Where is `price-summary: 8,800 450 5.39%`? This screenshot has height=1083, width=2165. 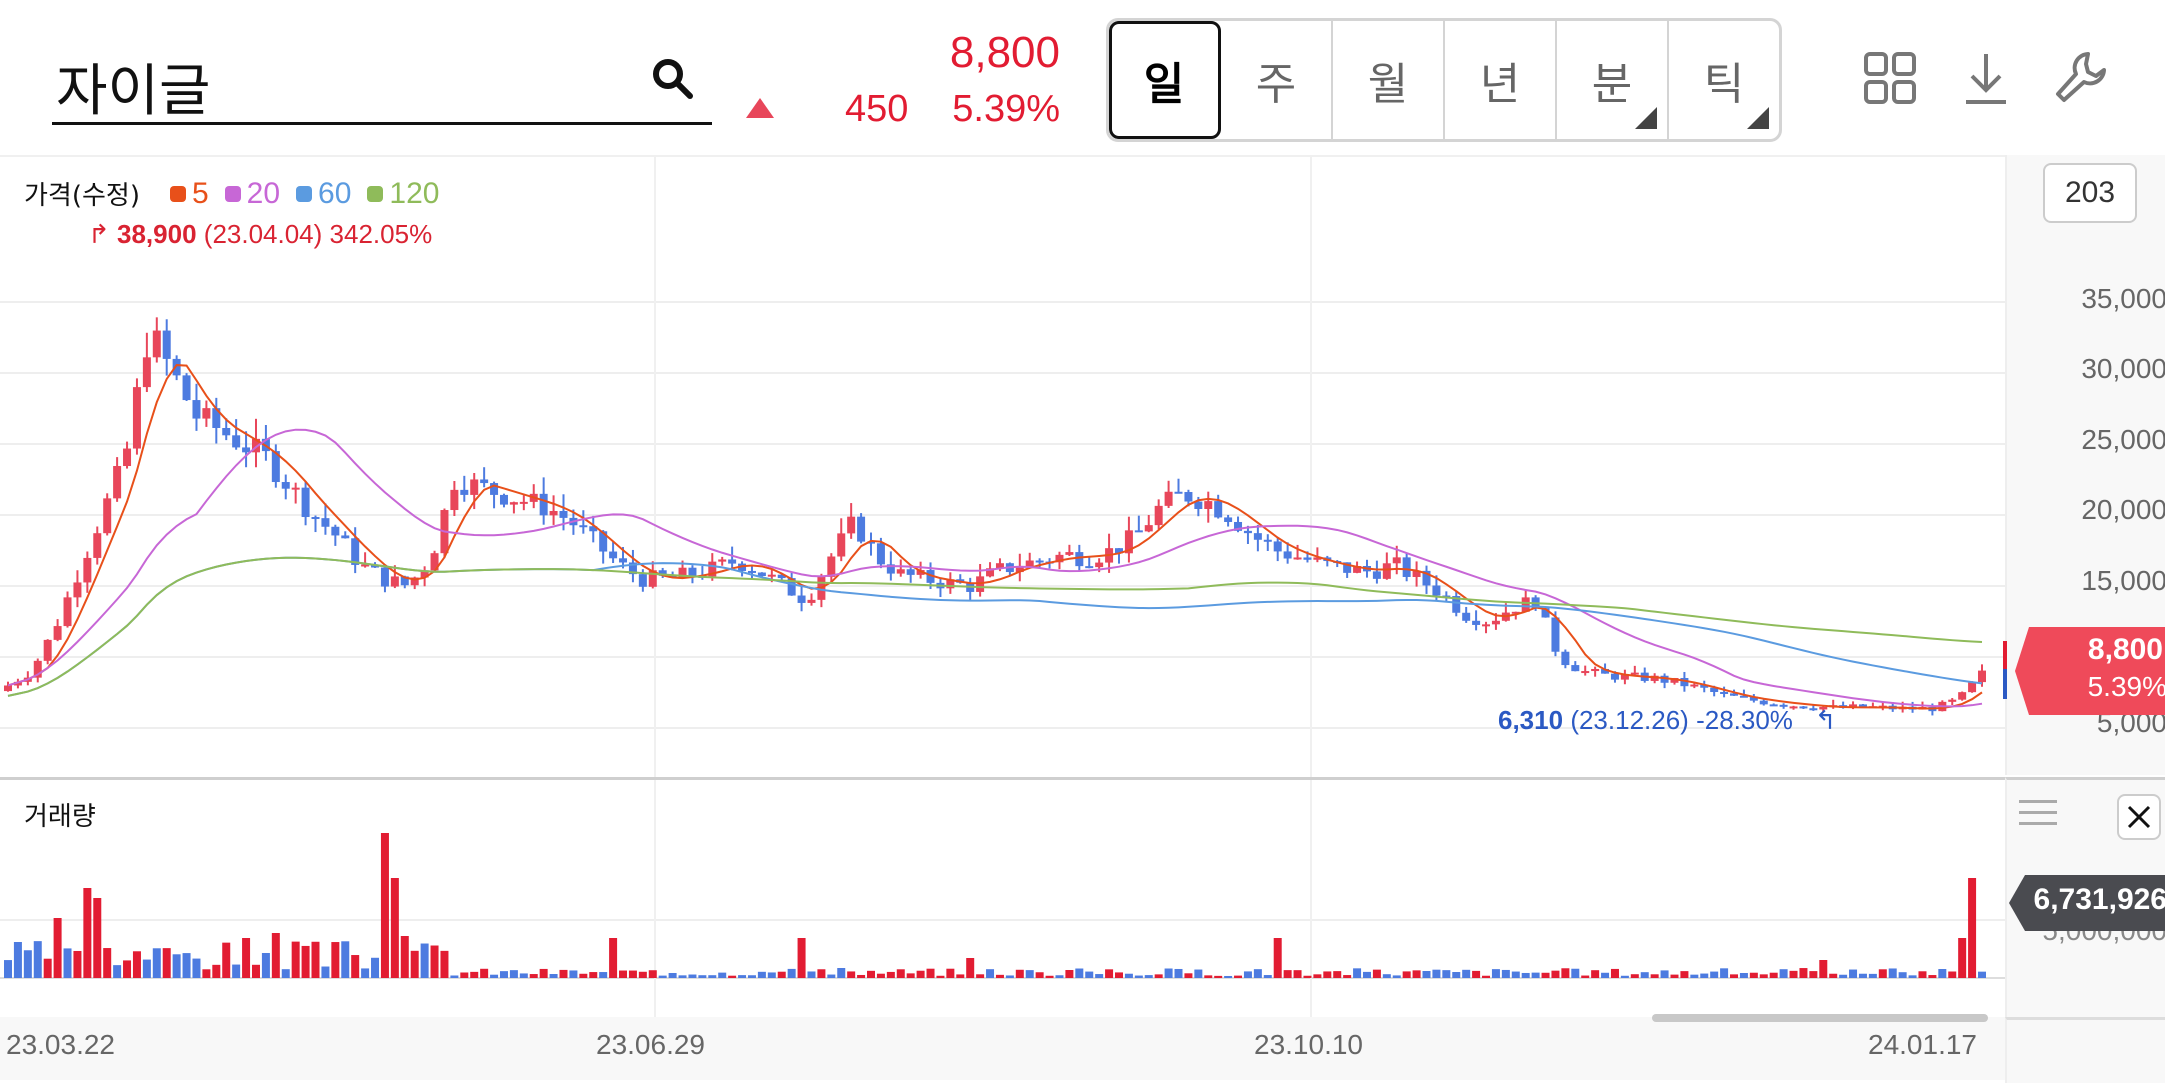
price-summary: 8,800 450 5.39% is located at coordinates (900, 83).